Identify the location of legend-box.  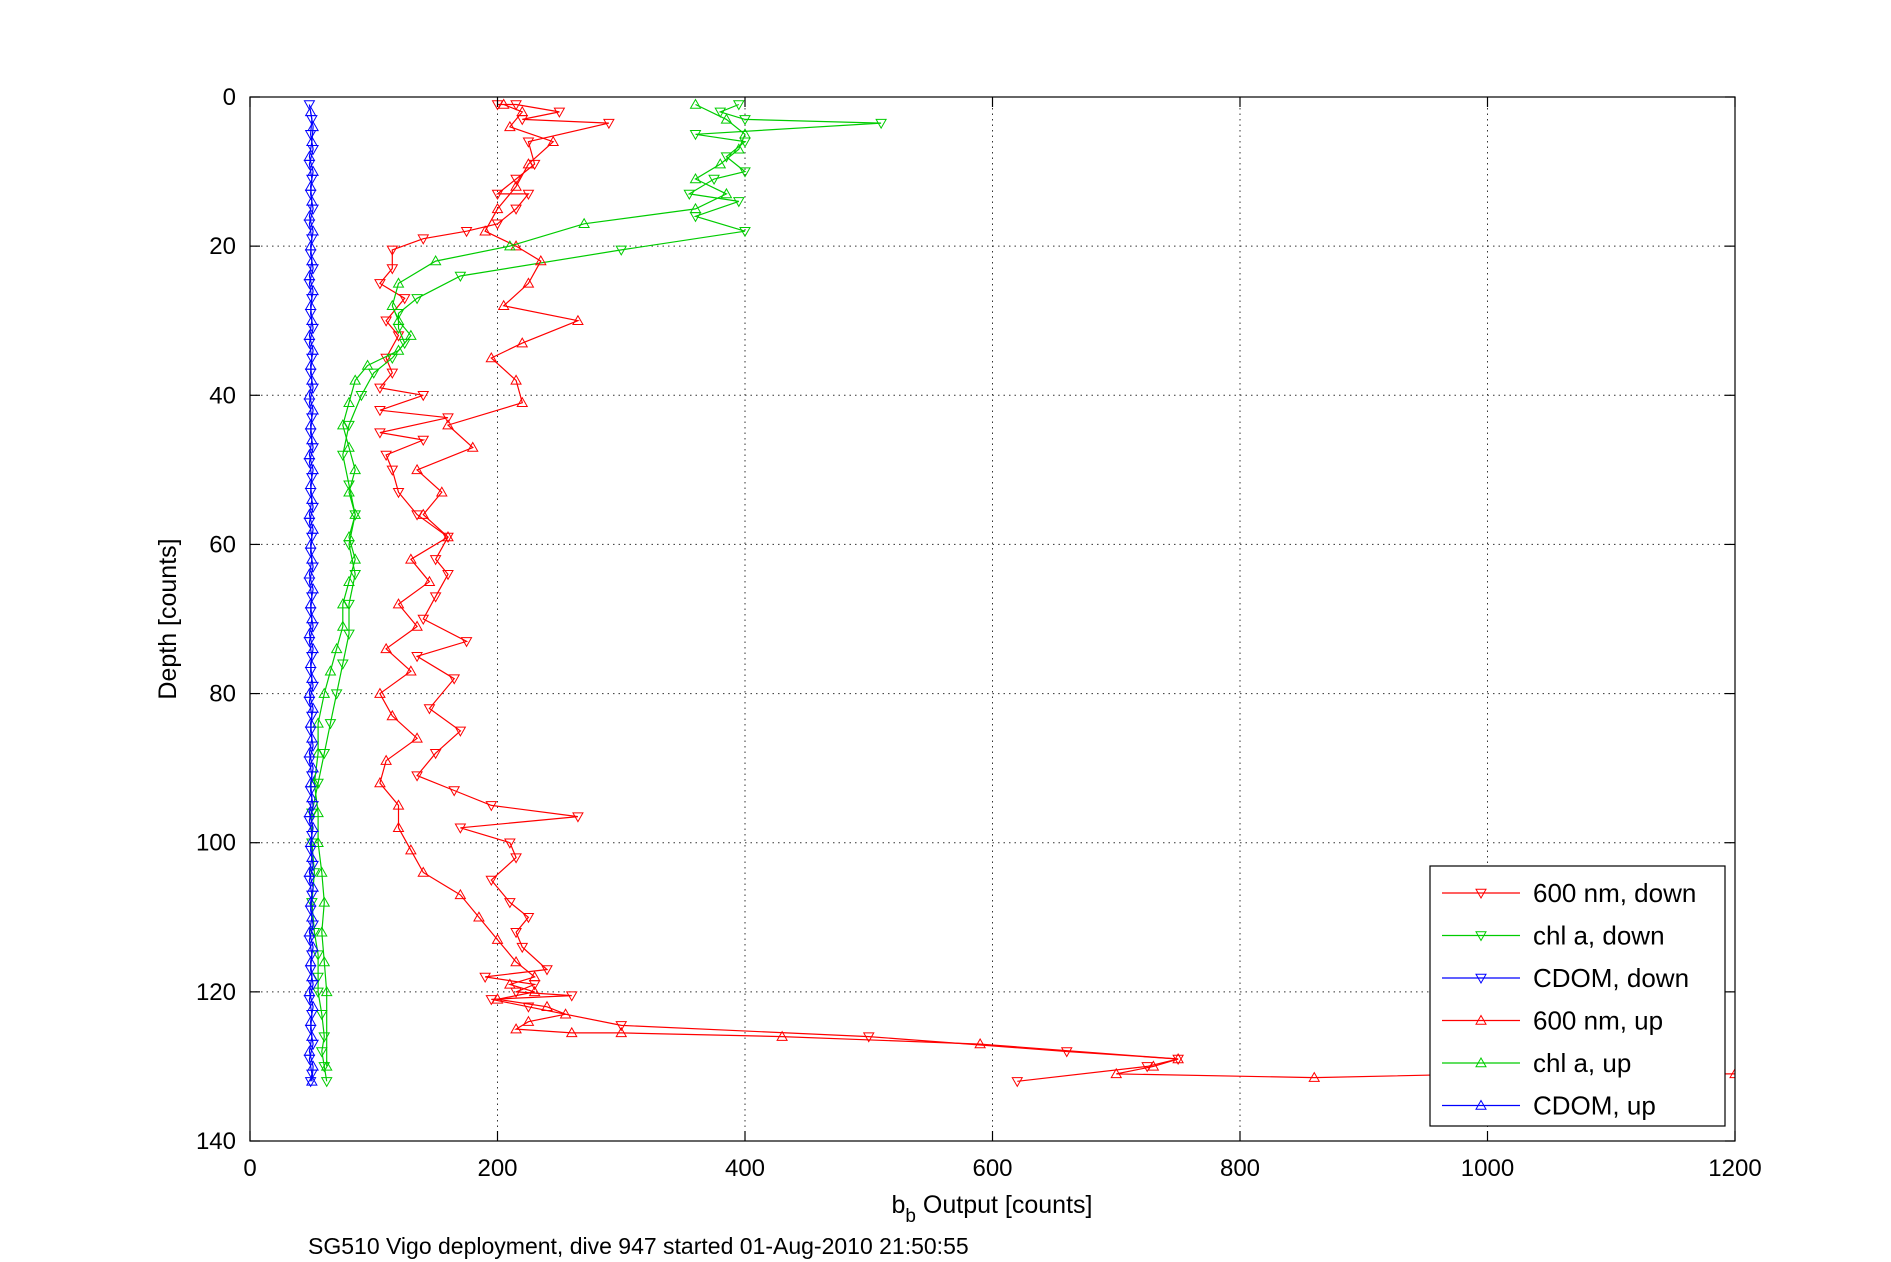
(1577, 996).